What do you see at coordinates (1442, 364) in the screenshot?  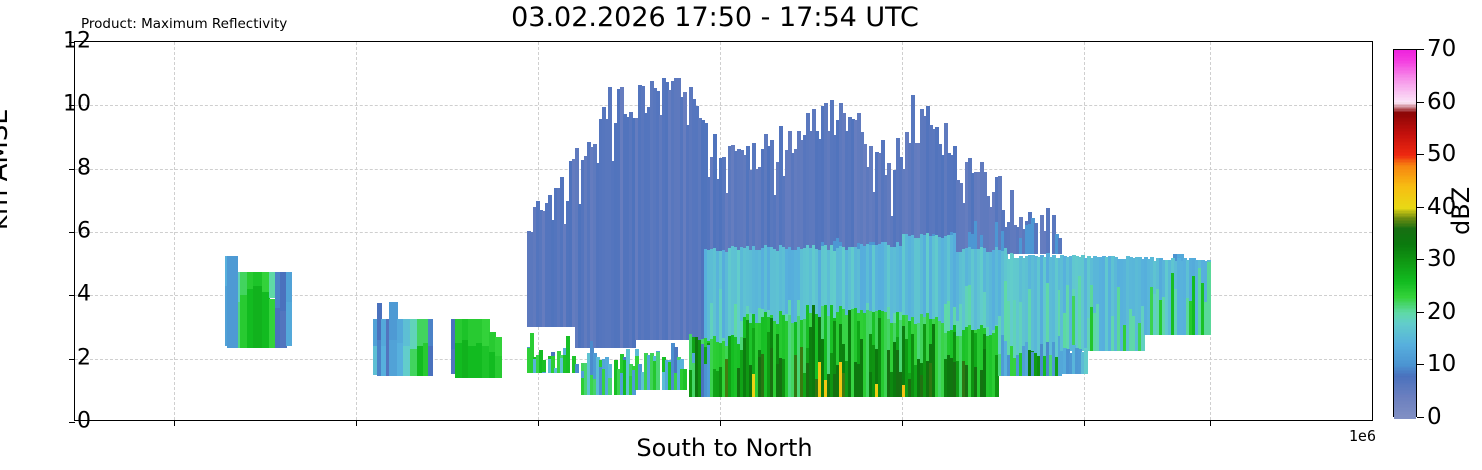 I see `colorbar-tick-label: 10` at bounding box center [1442, 364].